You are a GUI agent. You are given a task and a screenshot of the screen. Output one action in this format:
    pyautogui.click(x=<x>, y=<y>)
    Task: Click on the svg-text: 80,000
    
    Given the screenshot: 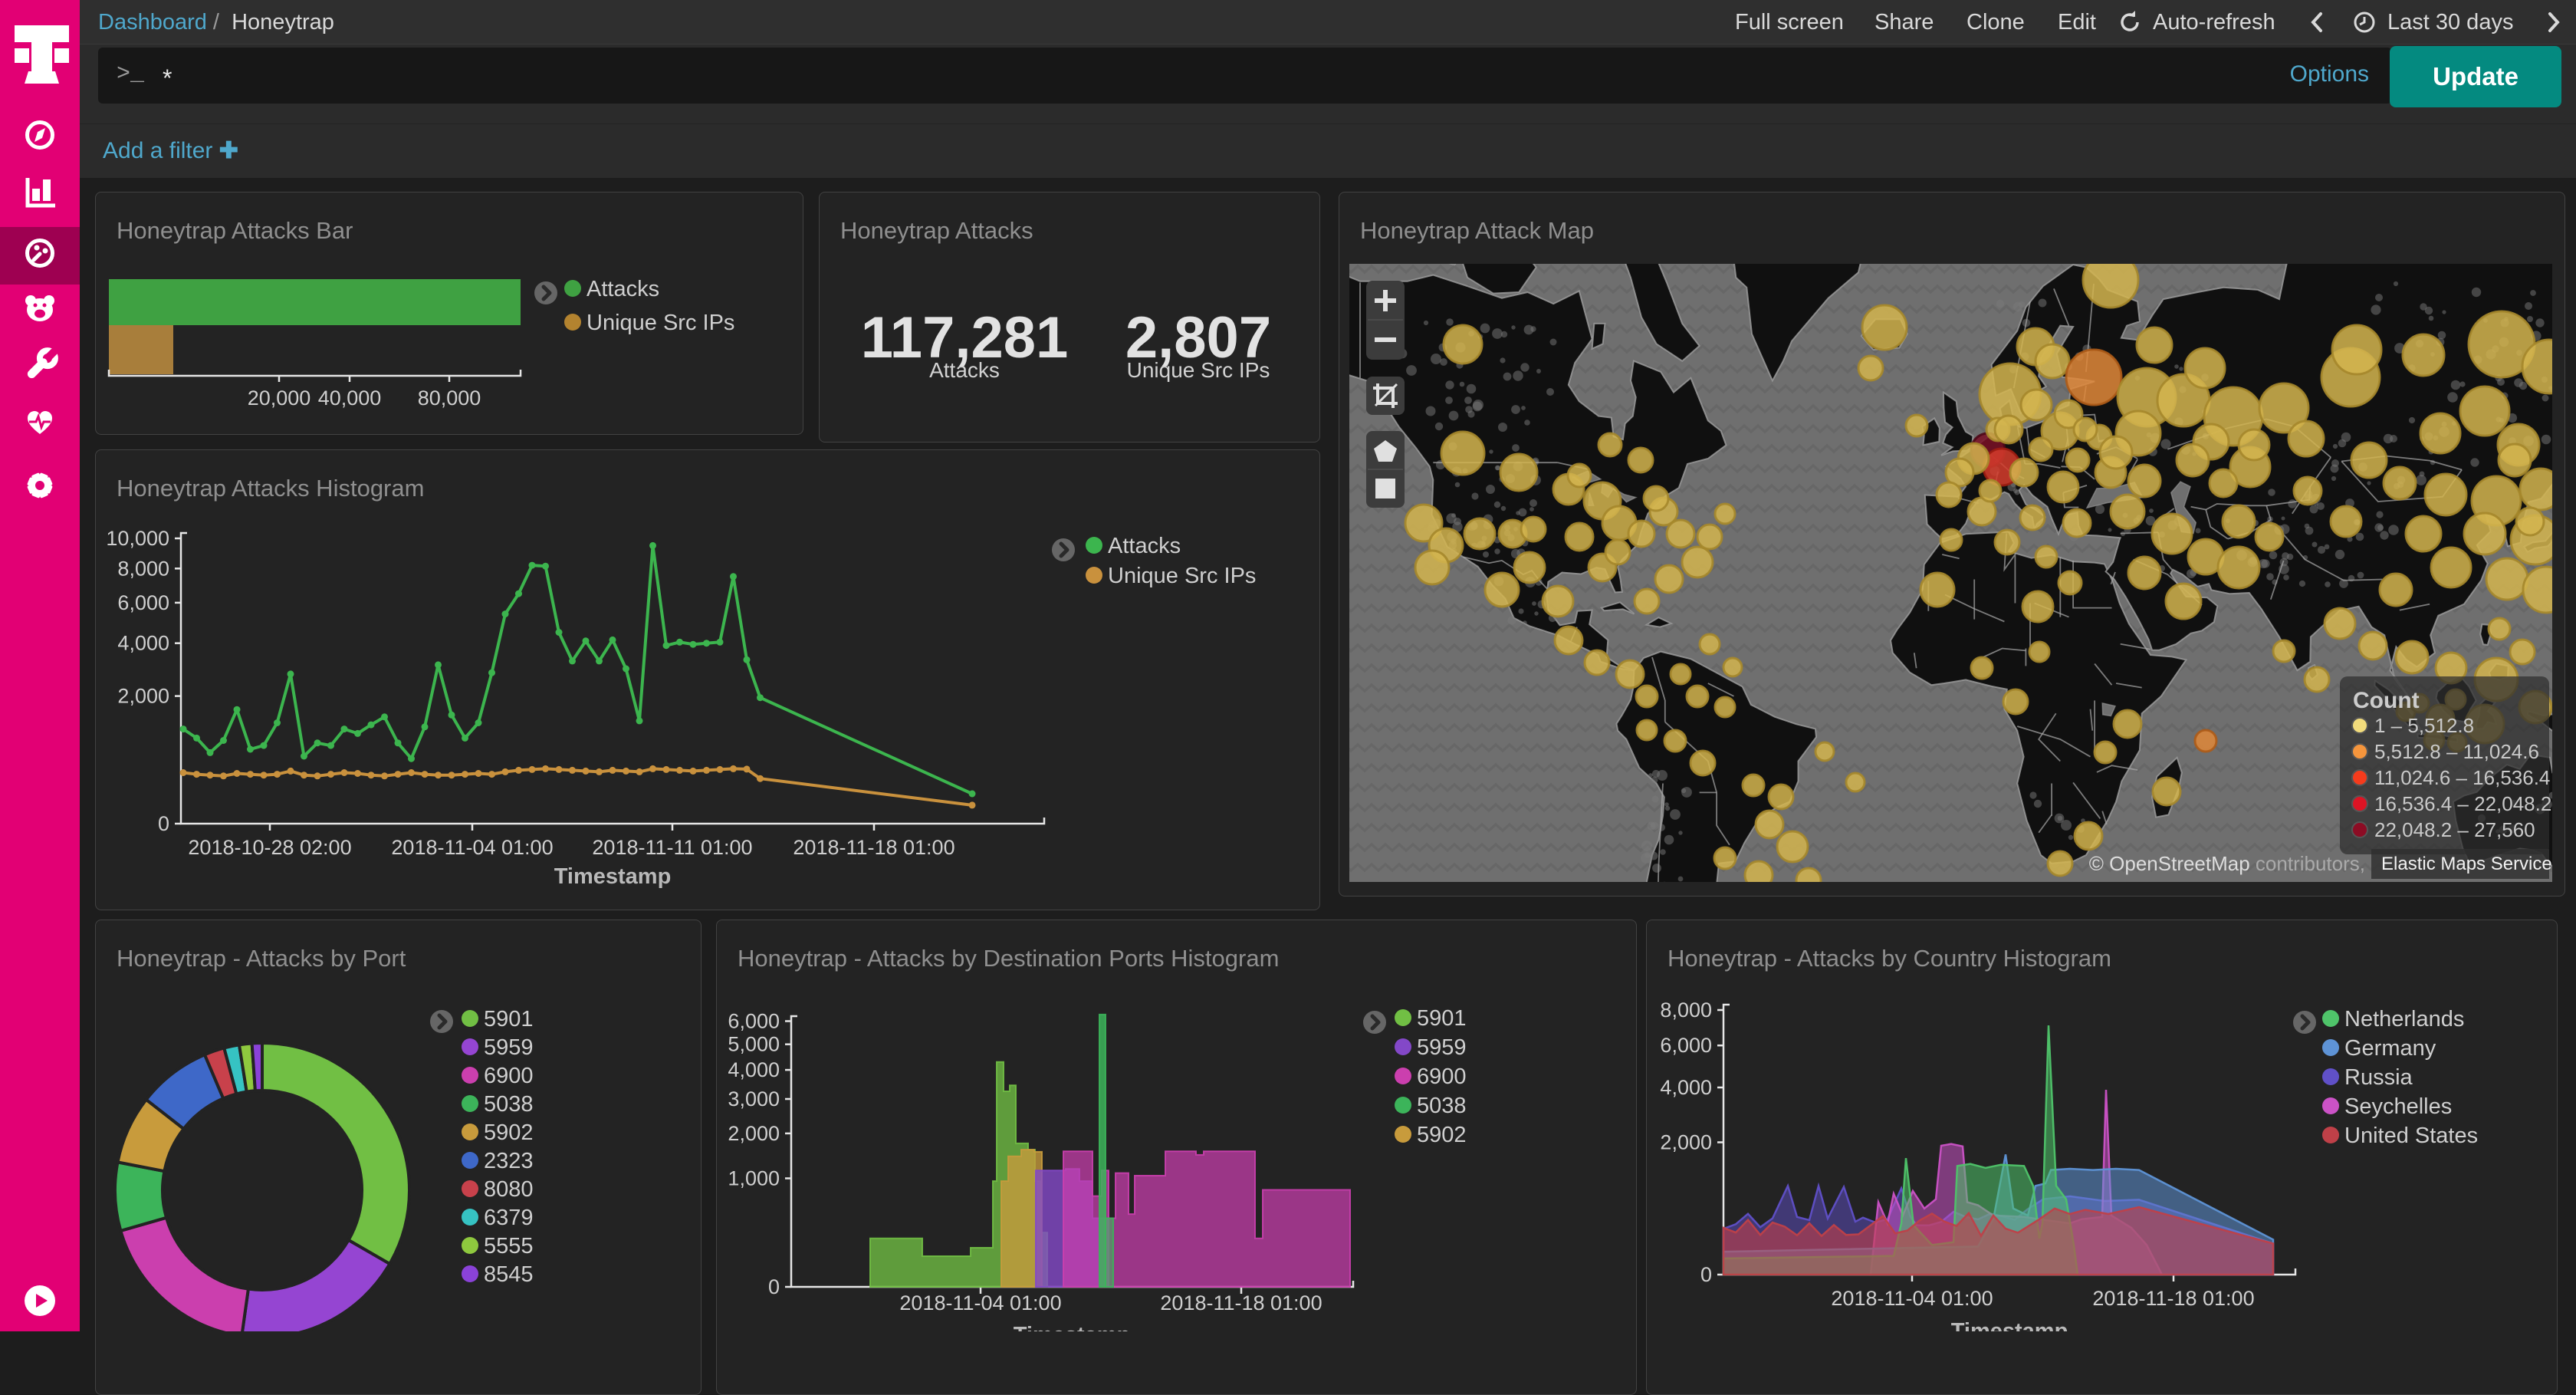 What is the action you would take?
    pyautogui.click(x=450, y=398)
    